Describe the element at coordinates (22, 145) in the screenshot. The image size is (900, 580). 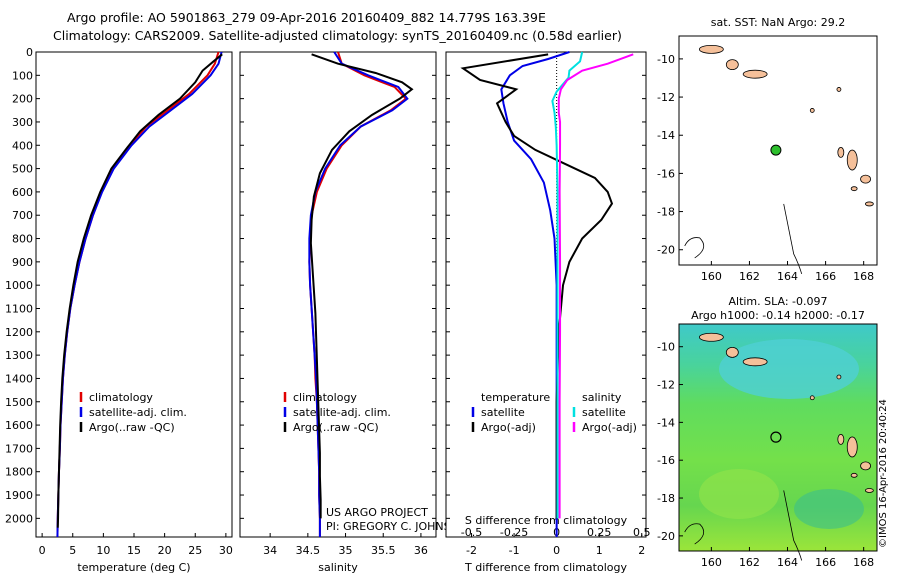
I see `y-tick-label: 400` at that location.